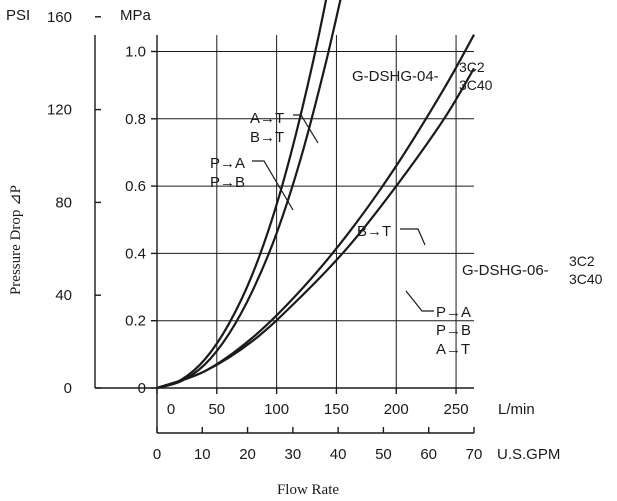 This screenshot has width=617, height=501. I want to click on label-06-b-t: B→T, so click(374, 231).